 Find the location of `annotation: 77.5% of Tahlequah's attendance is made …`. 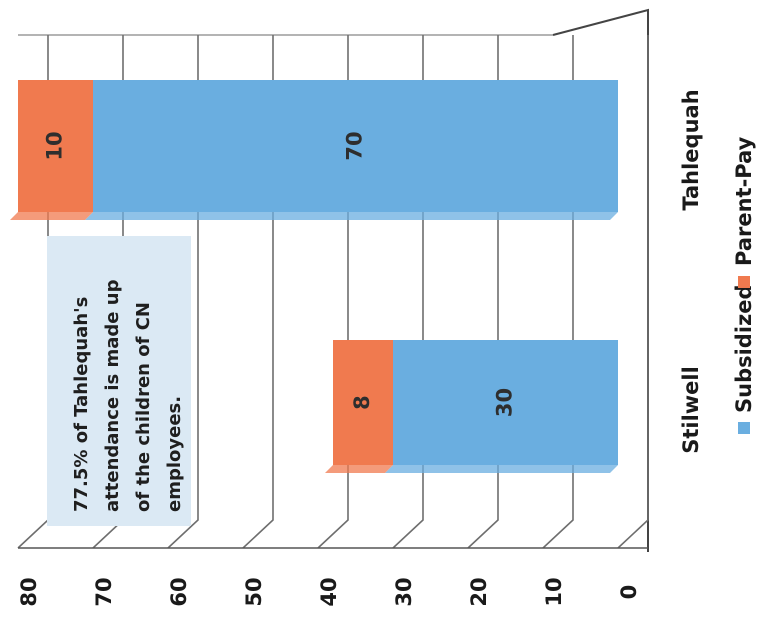

annotation: 77.5% of Tahlequah's attendance is made … is located at coordinates (119, 381).